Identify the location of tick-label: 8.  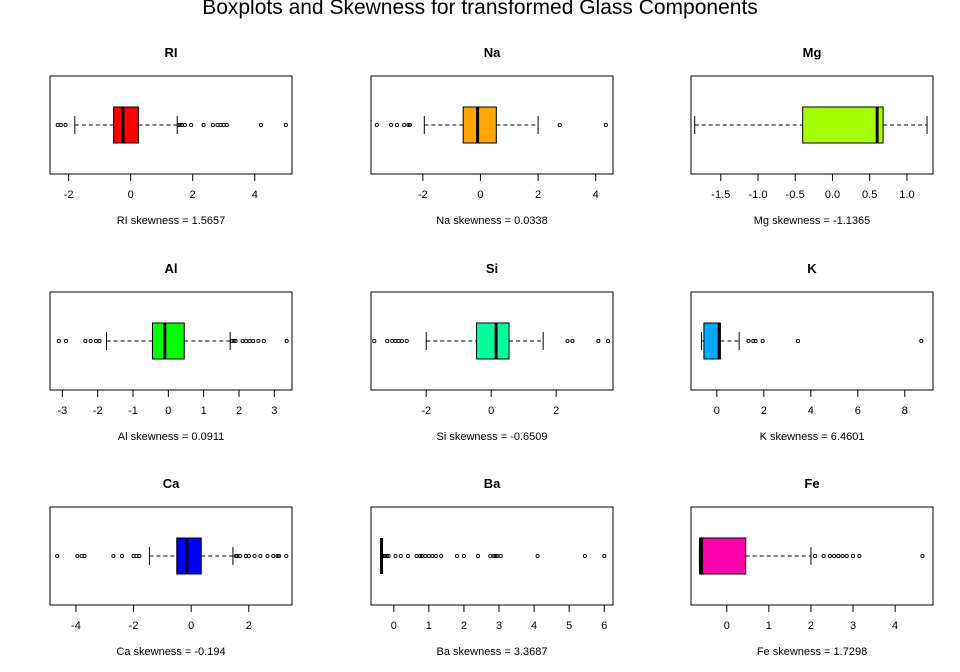
(905, 411).